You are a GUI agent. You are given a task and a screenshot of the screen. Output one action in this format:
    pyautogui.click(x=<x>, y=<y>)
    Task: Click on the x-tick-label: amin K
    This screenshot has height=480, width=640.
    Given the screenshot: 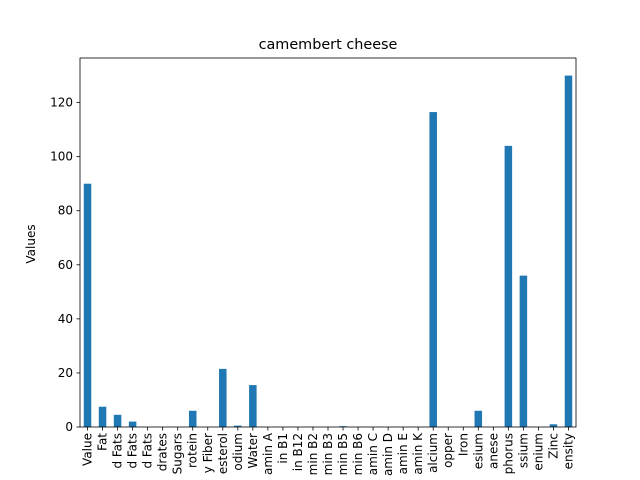 What is the action you would take?
    pyautogui.click(x=418, y=453)
    